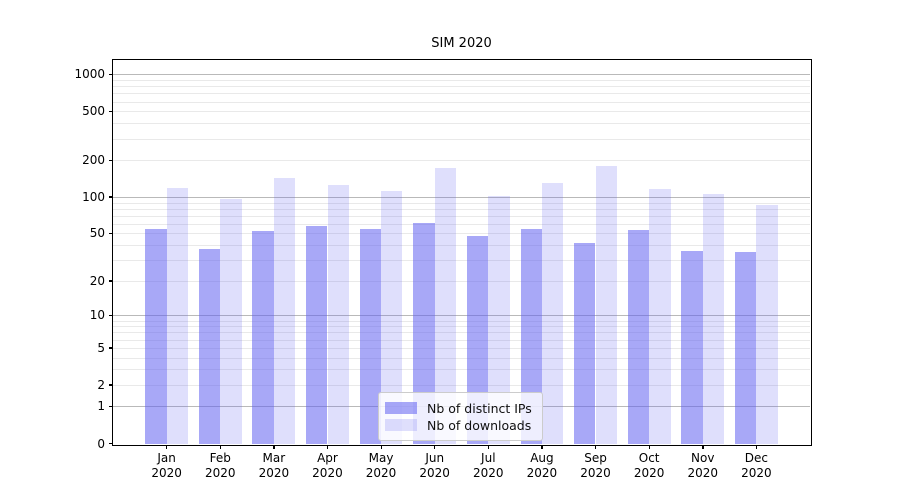 This screenshot has height=500, width=900. What do you see at coordinates (461, 43) in the screenshot?
I see `chart-title: SIM 2020` at bounding box center [461, 43].